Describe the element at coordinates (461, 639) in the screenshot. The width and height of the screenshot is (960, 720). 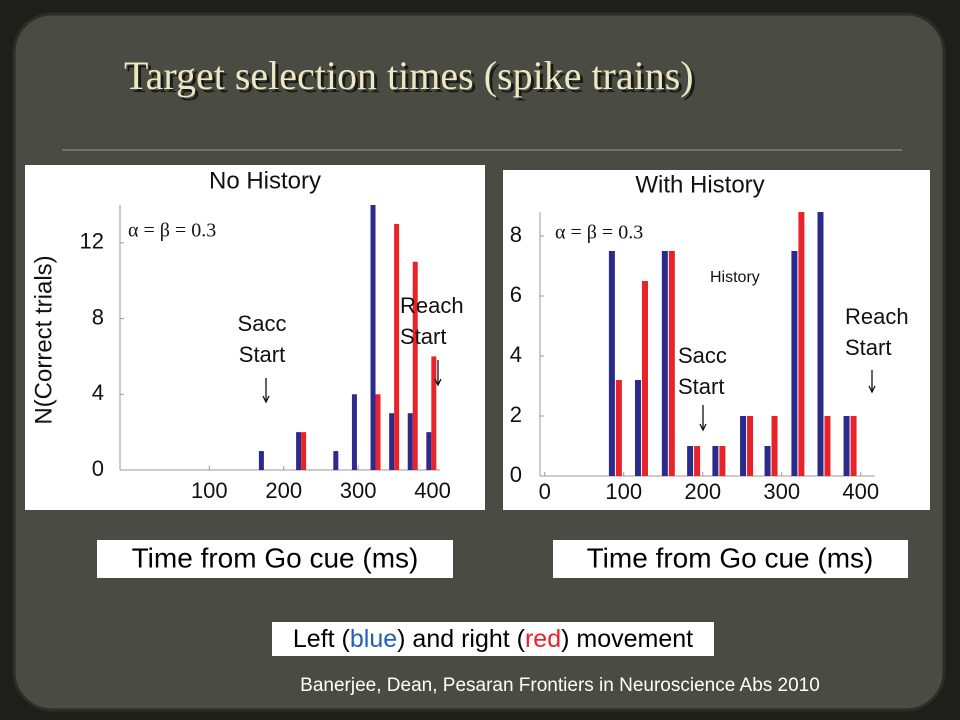
I see `legend-text: ) and right (` at that location.